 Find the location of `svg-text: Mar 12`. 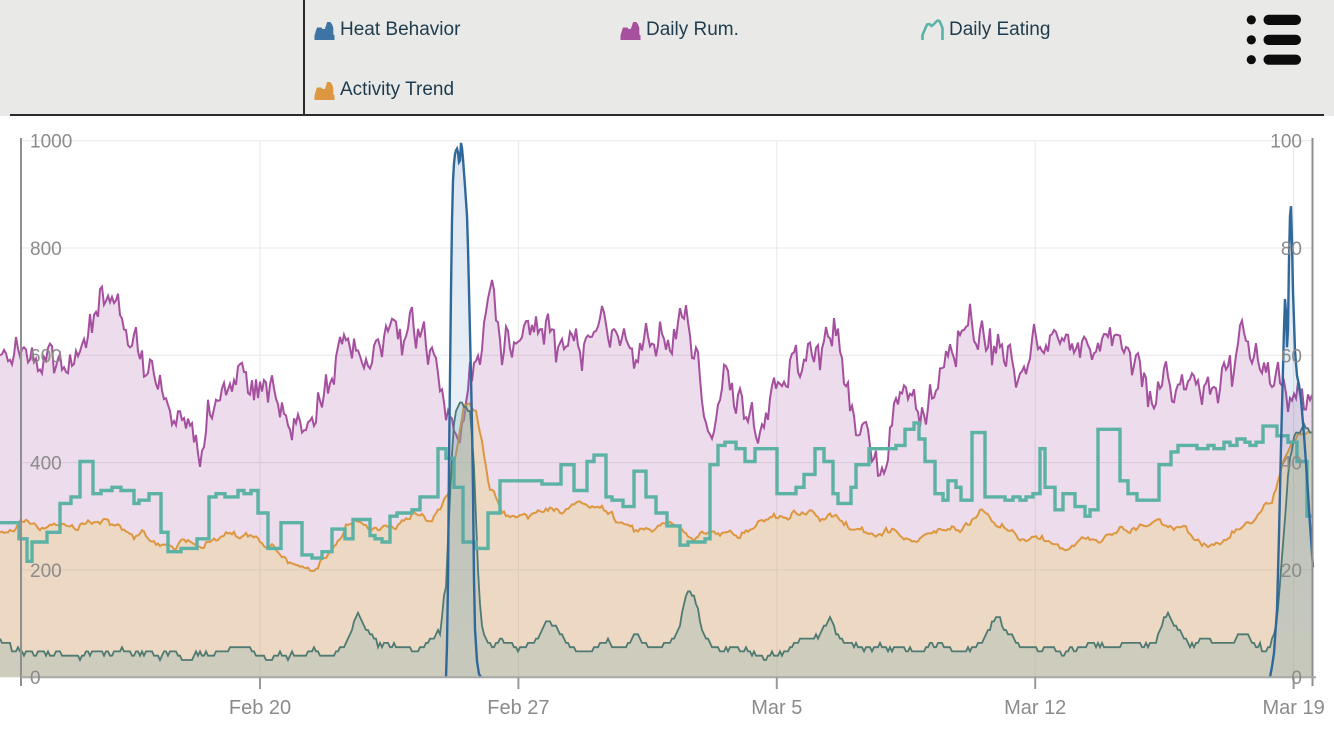

svg-text: Mar 12 is located at coordinates (1035, 708).